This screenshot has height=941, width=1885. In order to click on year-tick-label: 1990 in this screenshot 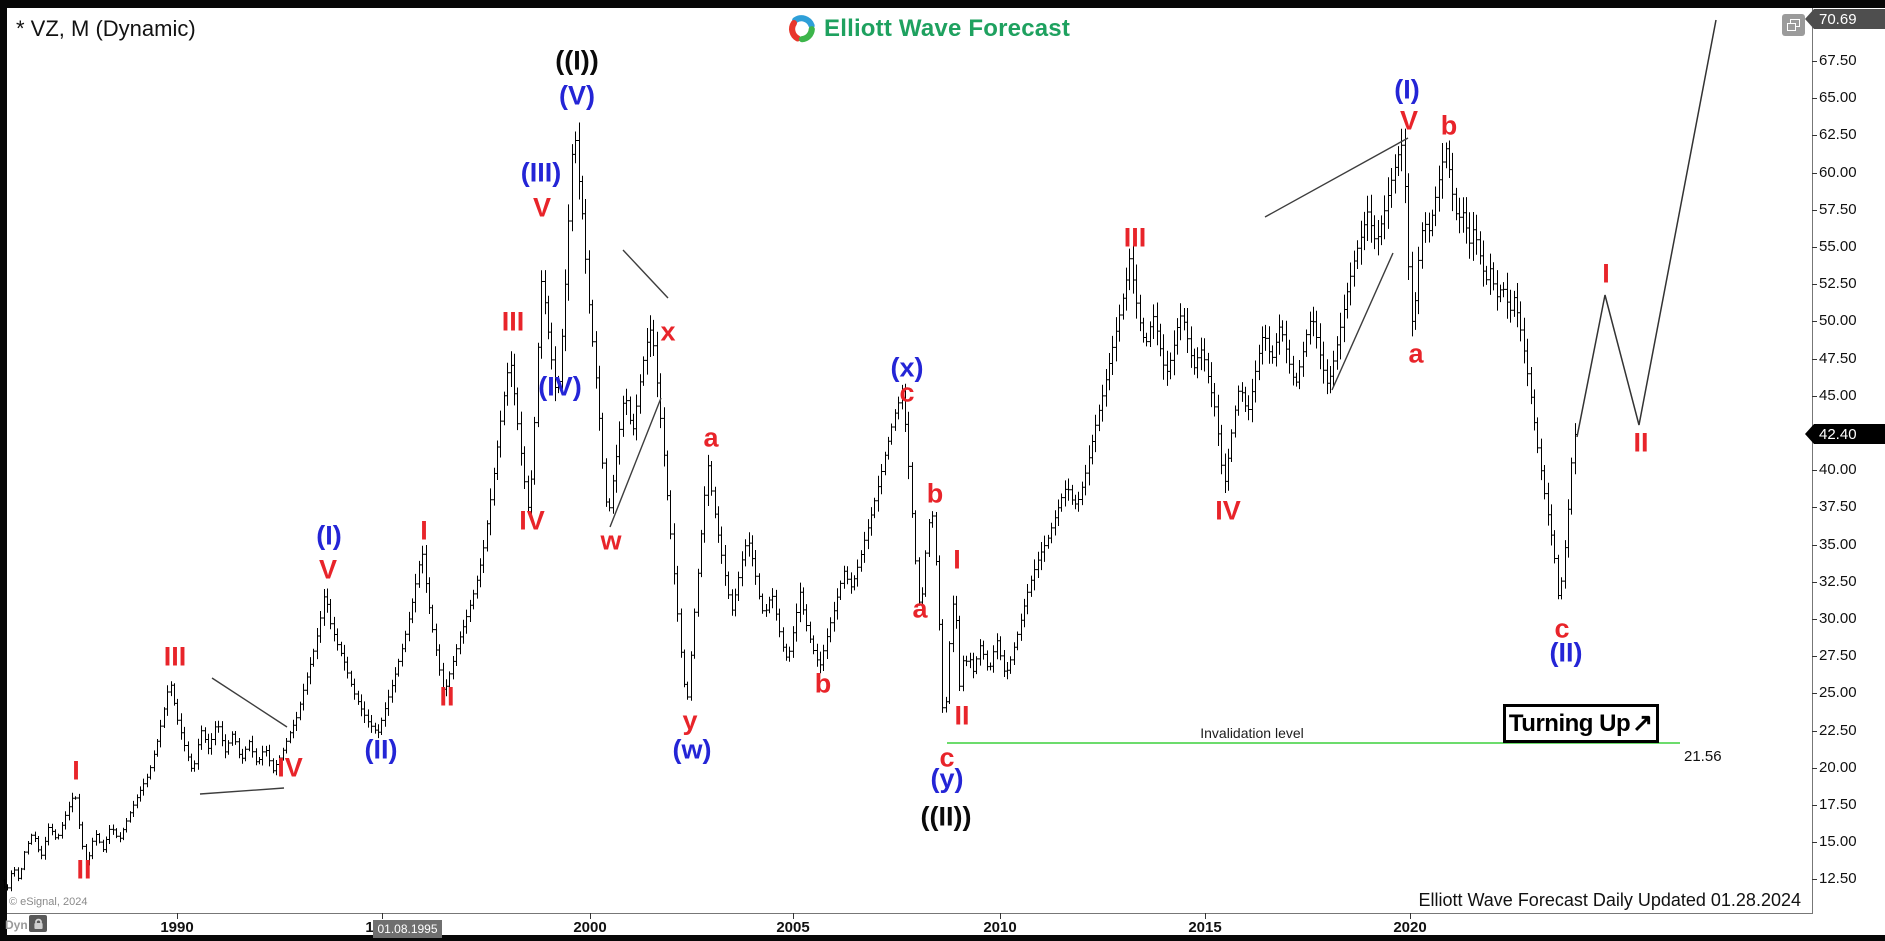, I will do `click(177, 927)`.